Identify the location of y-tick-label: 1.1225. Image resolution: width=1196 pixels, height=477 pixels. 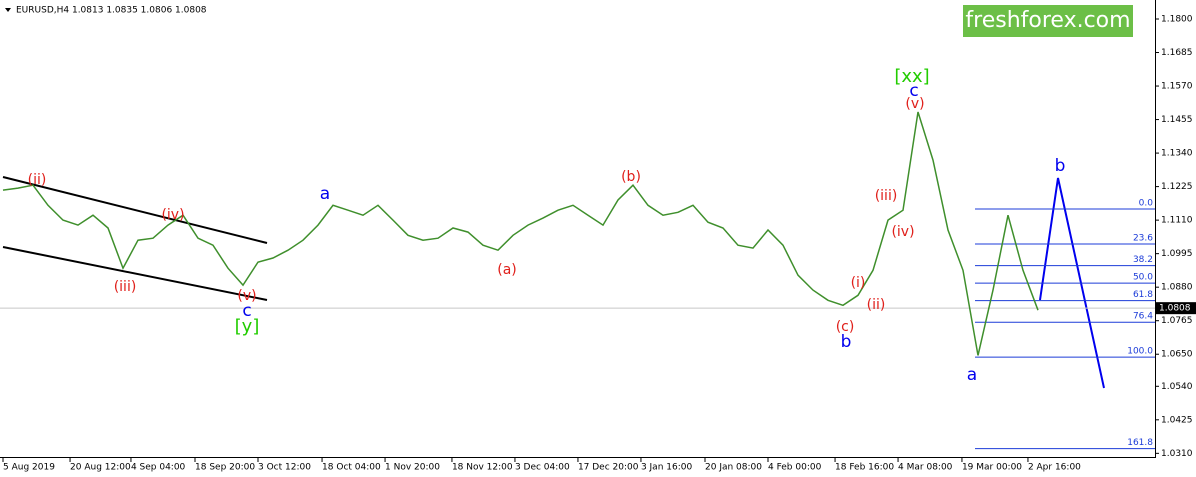
(1177, 187).